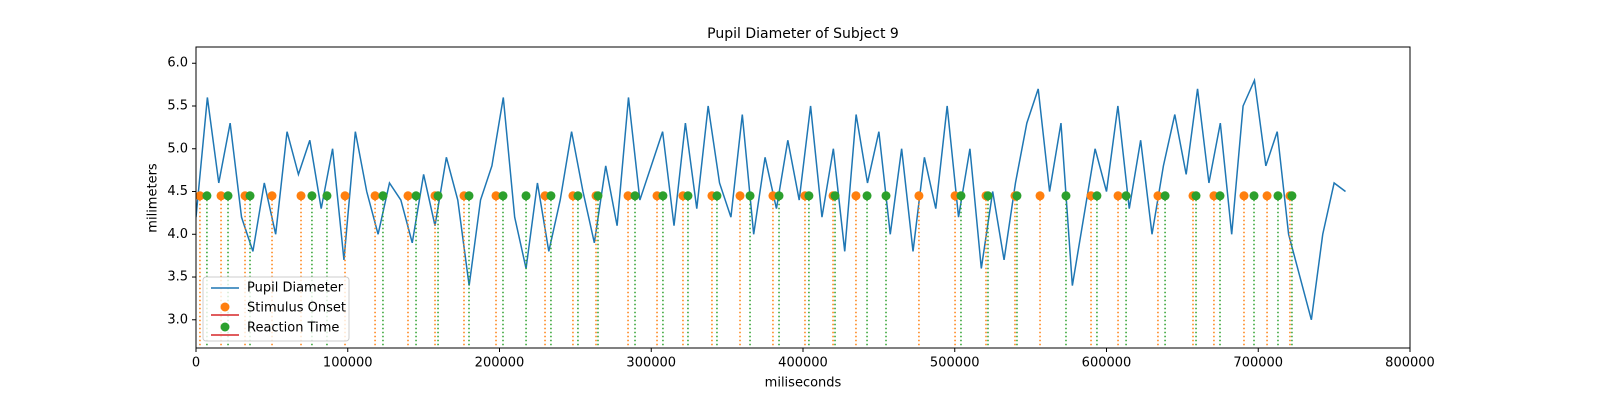 This screenshot has width=1600, height=400. What do you see at coordinates (177, 106) in the screenshot?
I see `y-tick-label: 5.5` at bounding box center [177, 106].